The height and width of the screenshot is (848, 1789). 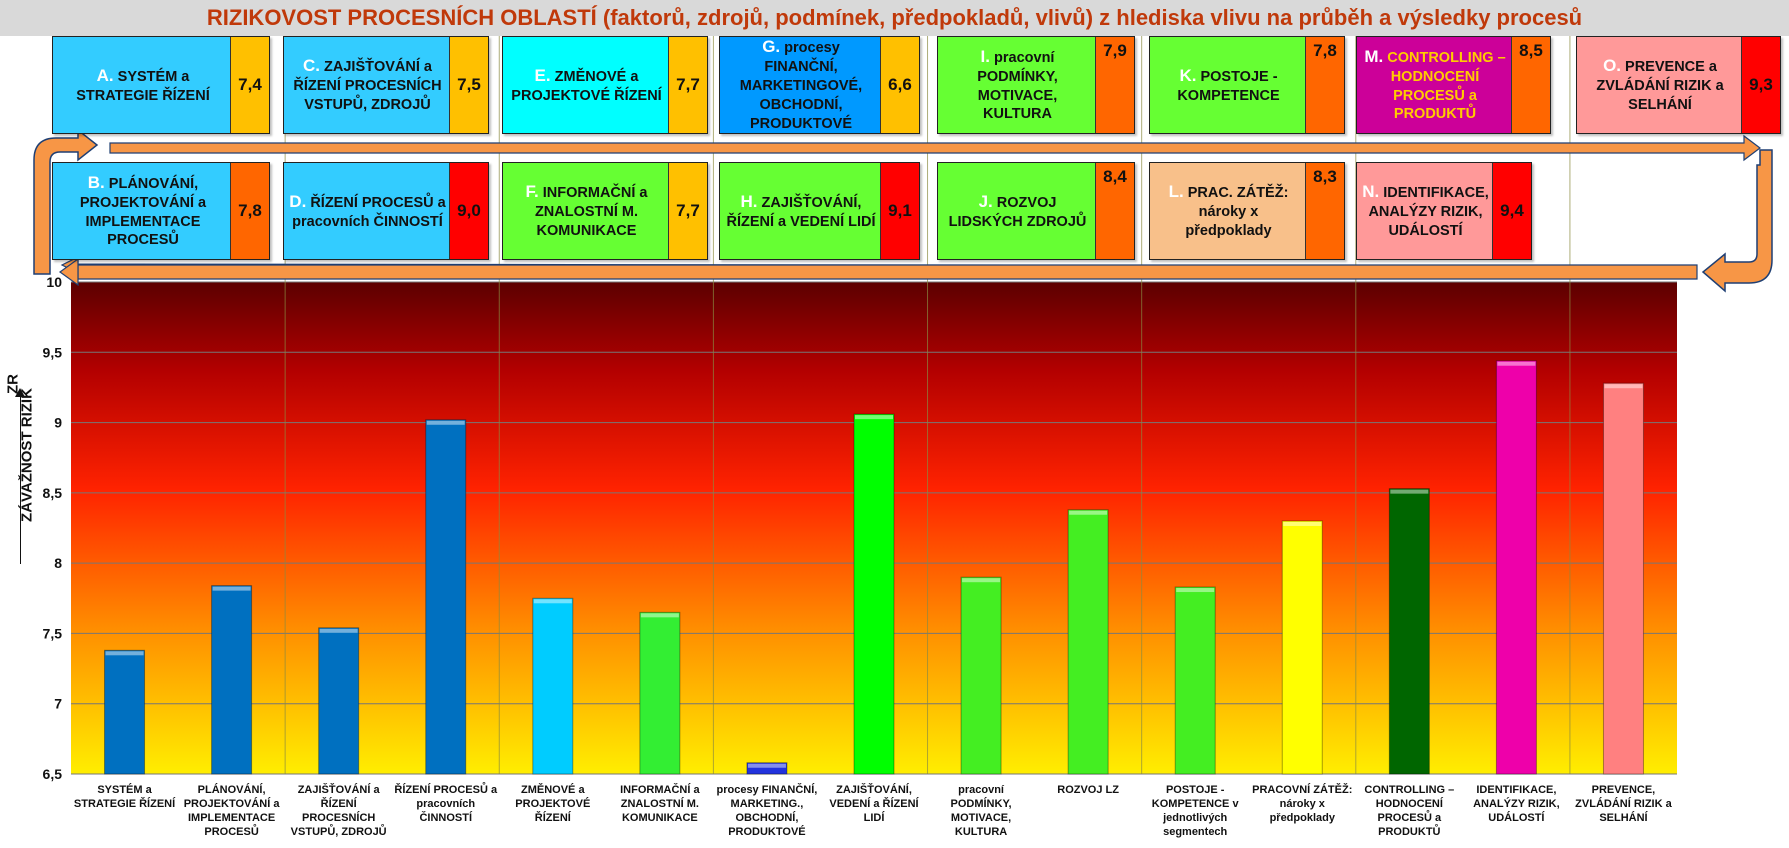 What do you see at coordinates (591, 212) in the screenshot?
I see `card-text: INFORMAČNÍ a ZNALOSTNÍ M. KOMUNIKACE` at bounding box center [591, 212].